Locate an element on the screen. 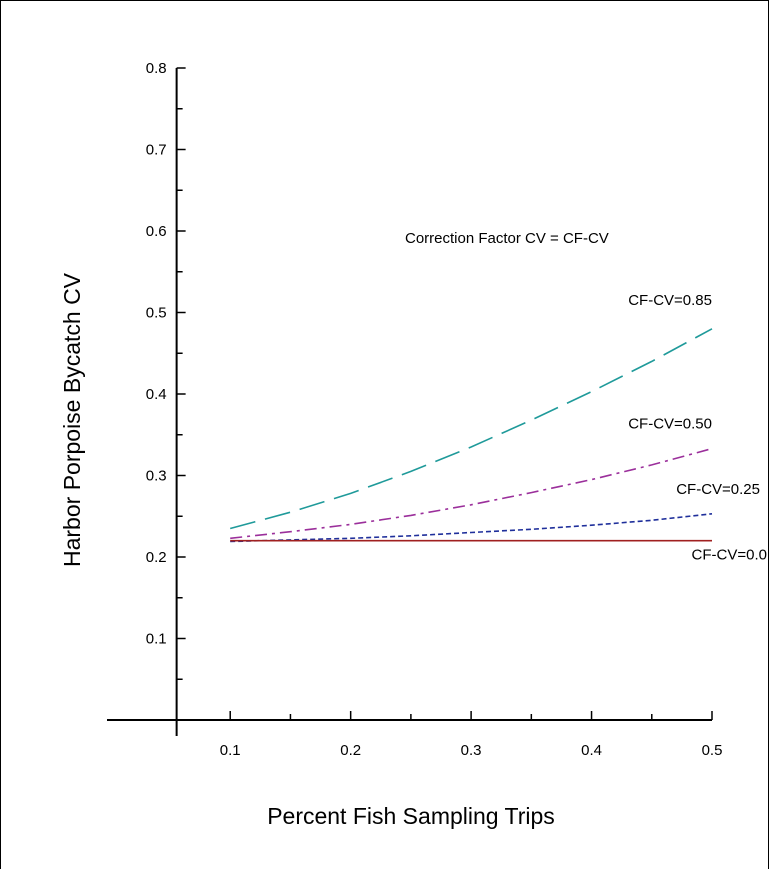  x-axis-title: Percent Fish Sampling Trips is located at coordinates (411, 816).